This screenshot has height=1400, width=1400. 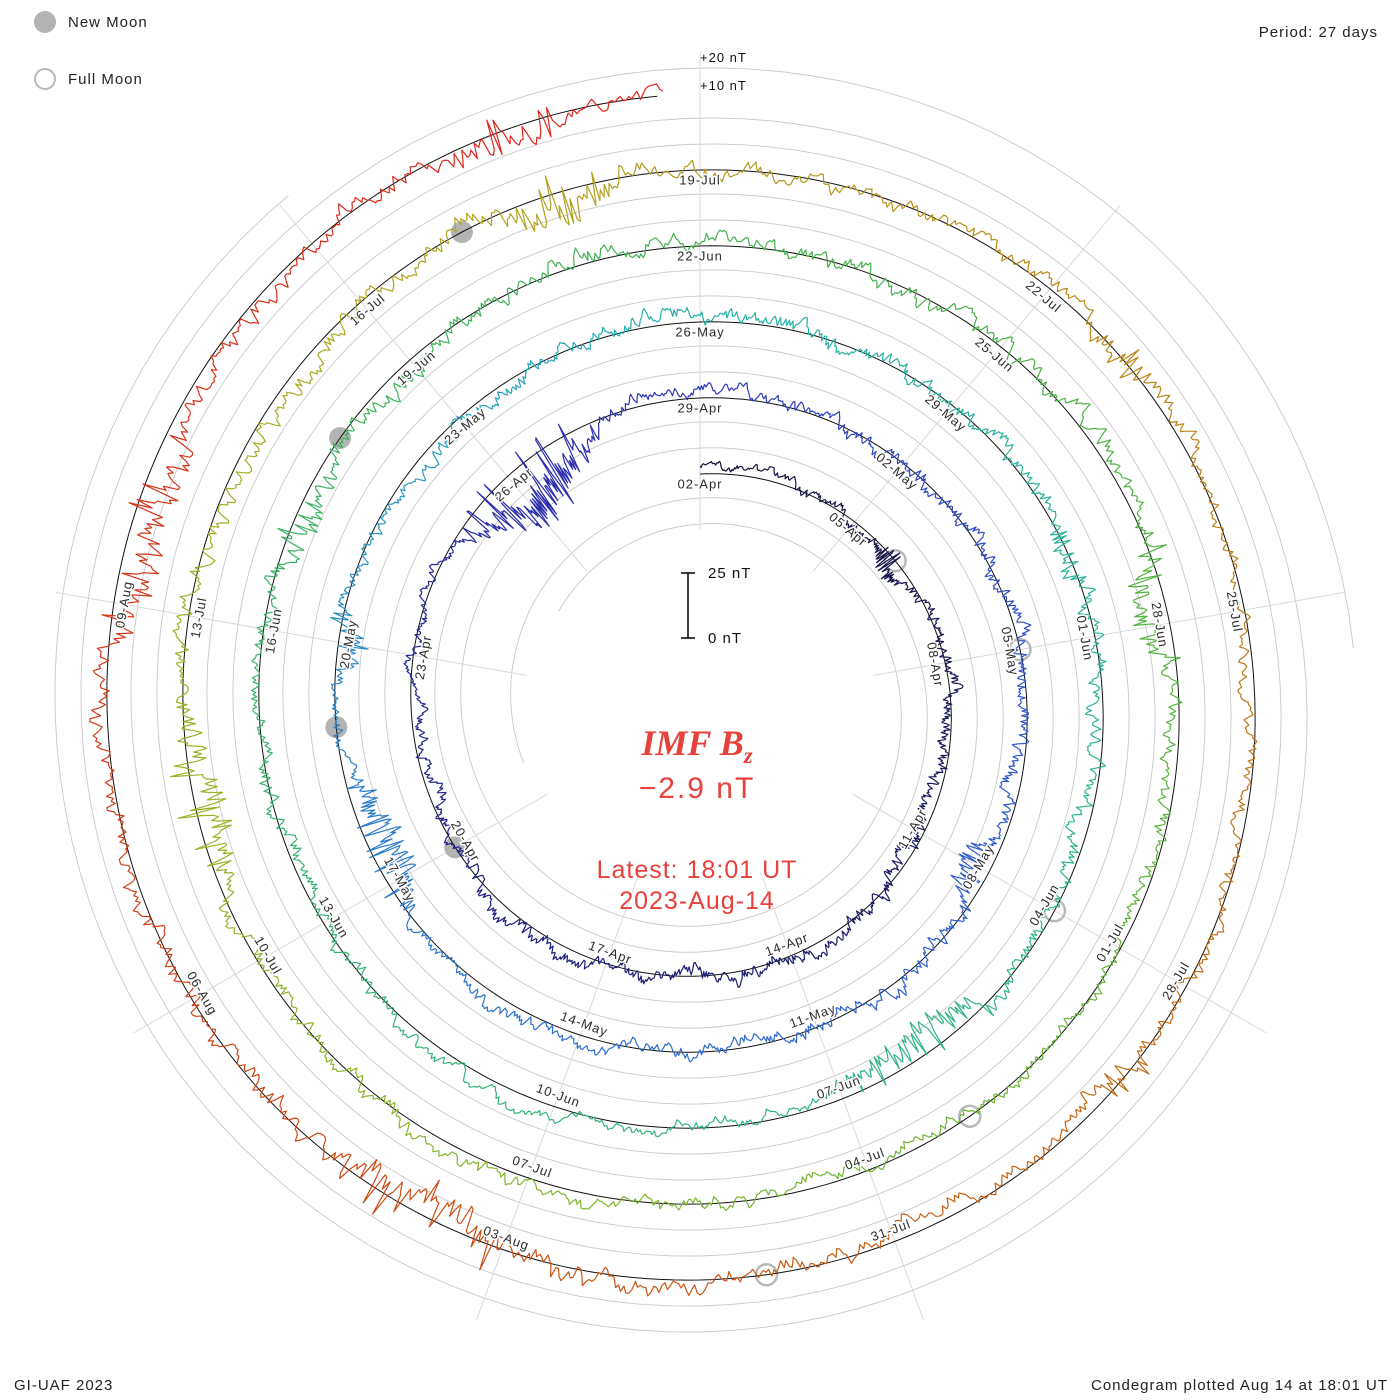 What do you see at coordinates (108, 22) in the screenshot?
I see `legend-new-moon-label: New Moon` at bounding box center [108, 22].